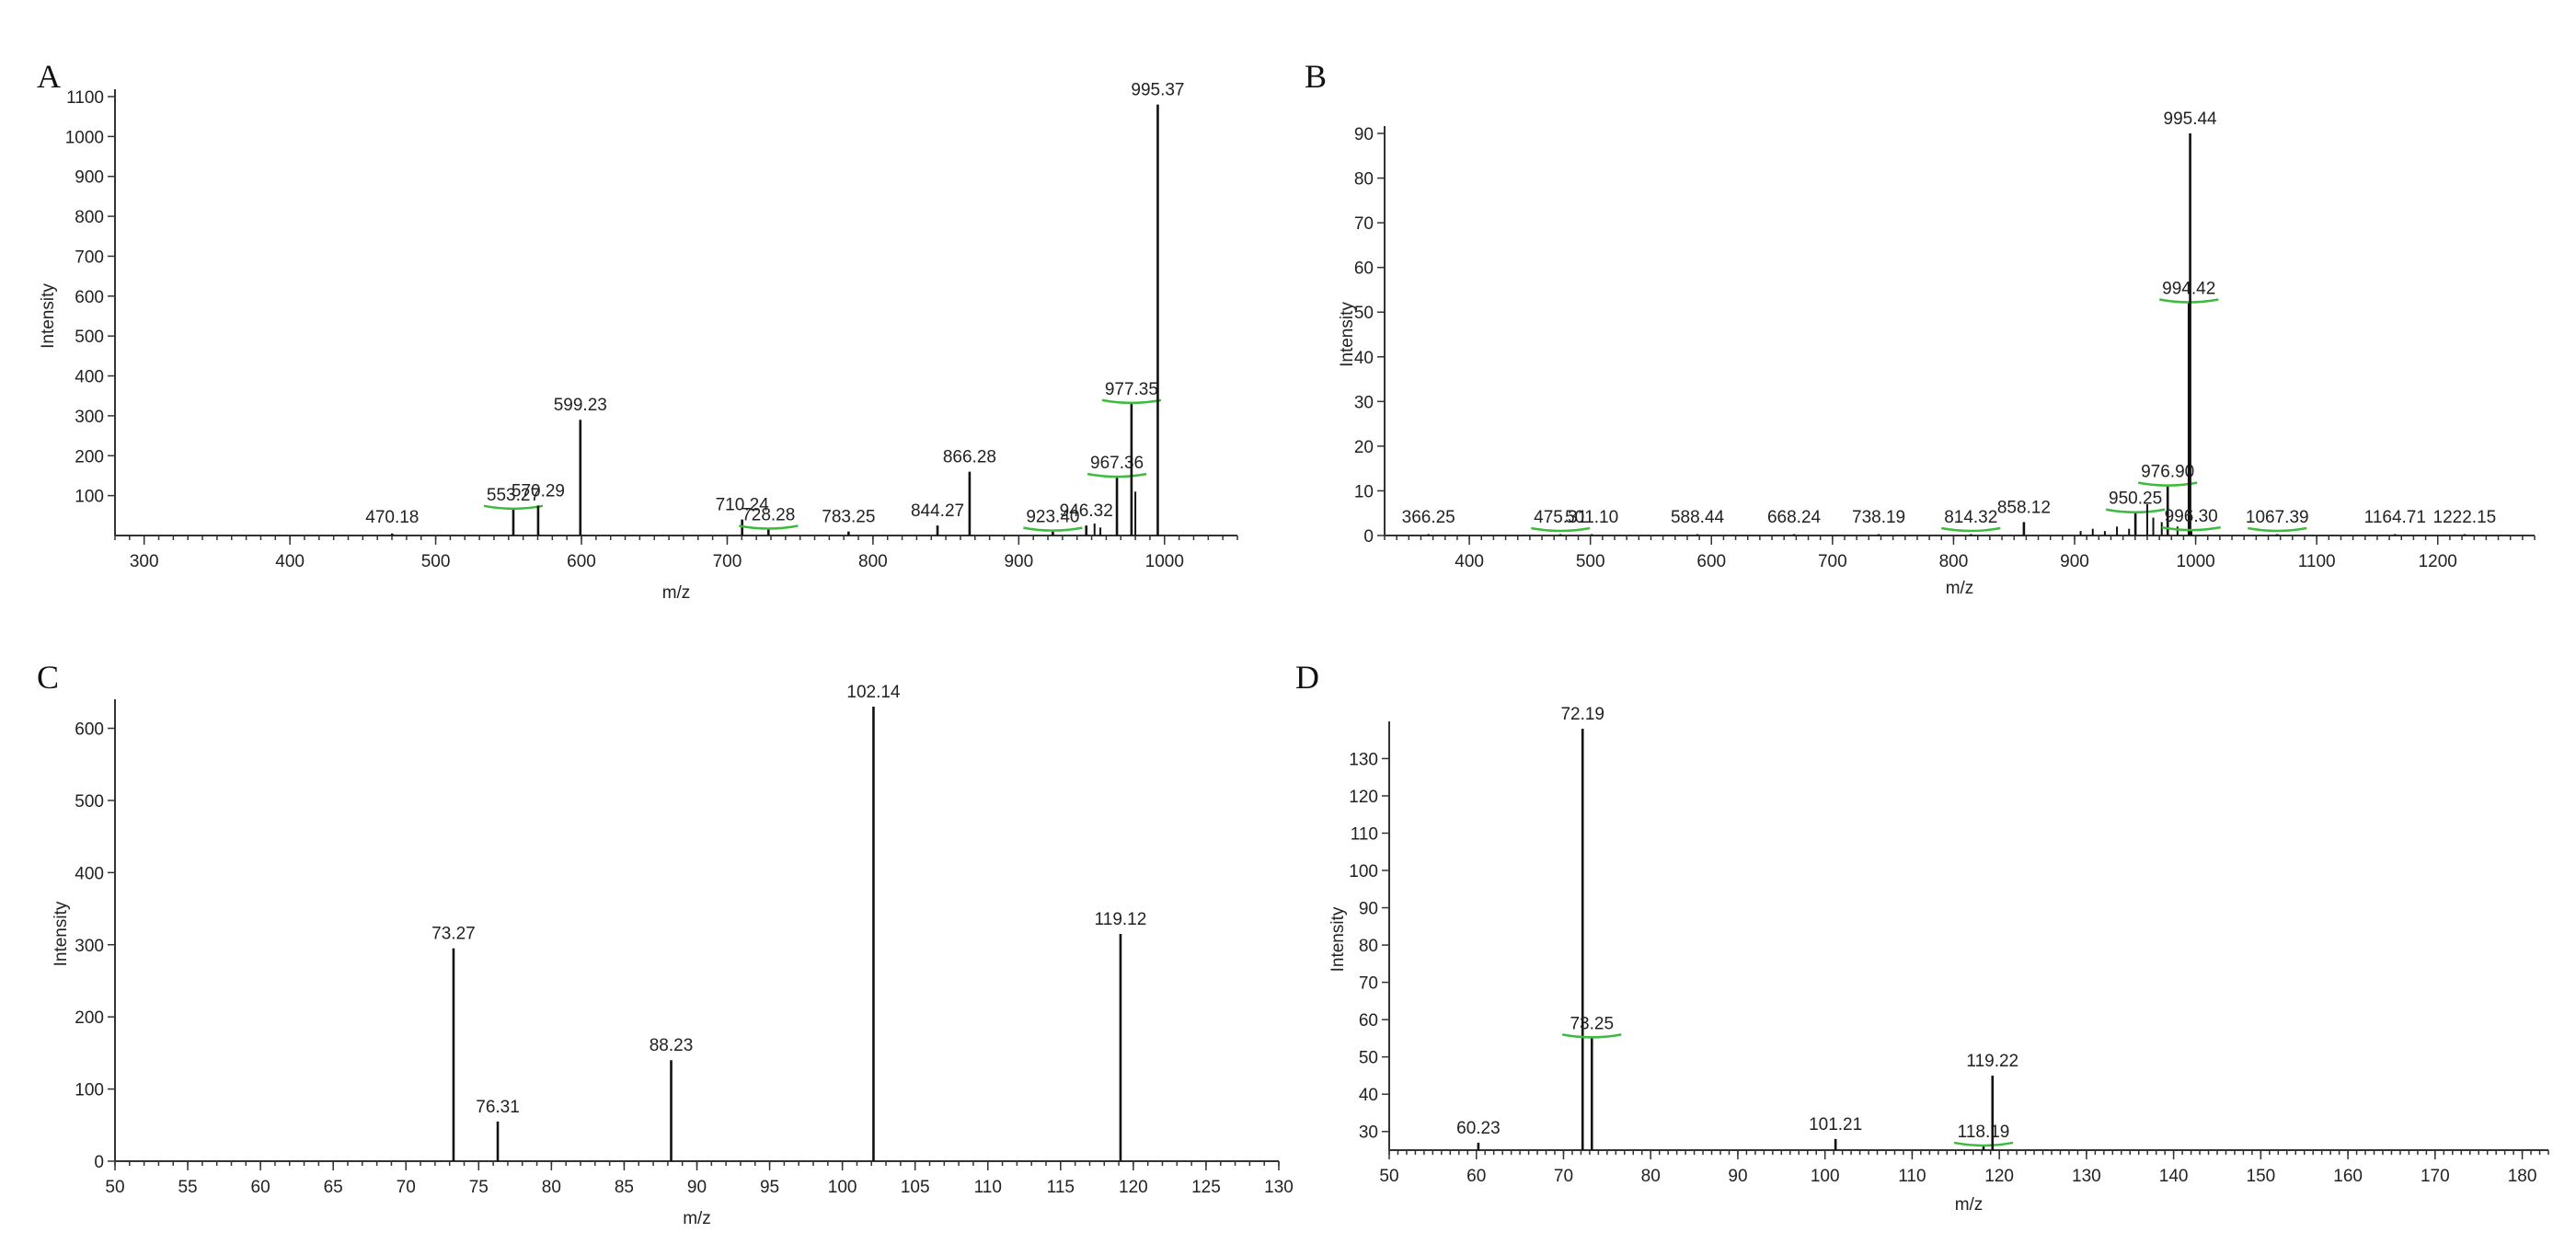 This screenshot has height=1244, width=2576. Describe the element at coordinates (768, 514) in the screenshot. I see `peak-label: 728.28` at that location.